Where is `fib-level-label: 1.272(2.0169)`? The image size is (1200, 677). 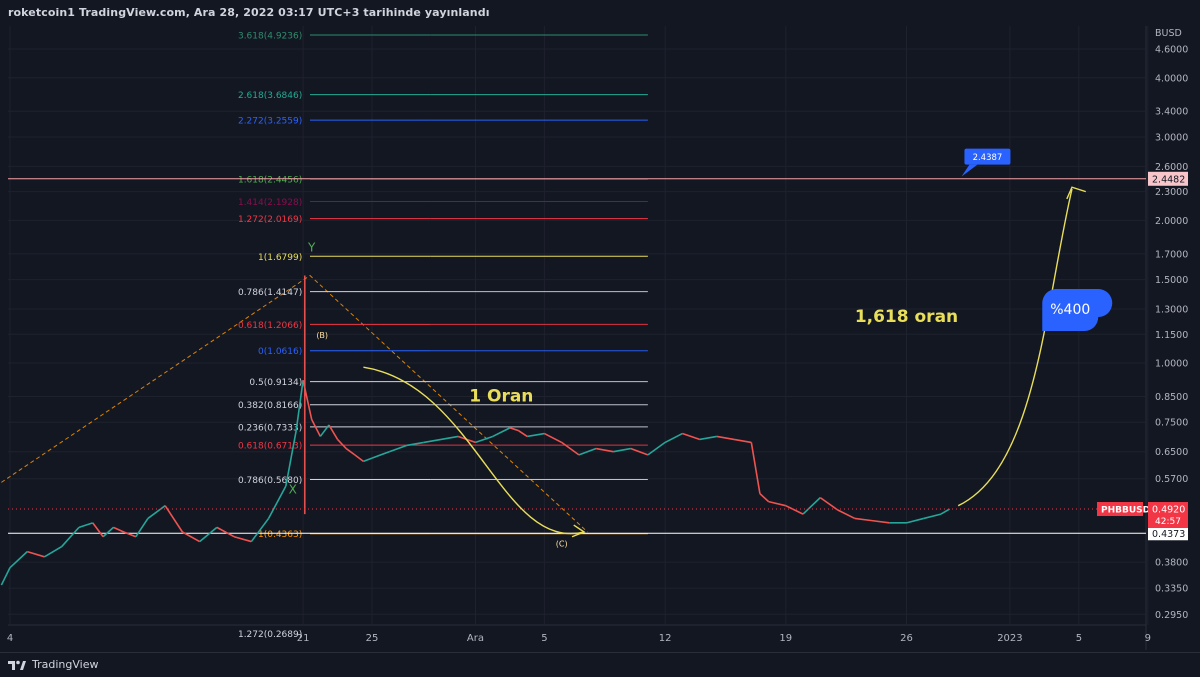
fib-level-label: 1.272(2.0169) is located at coordinates (270, 220).